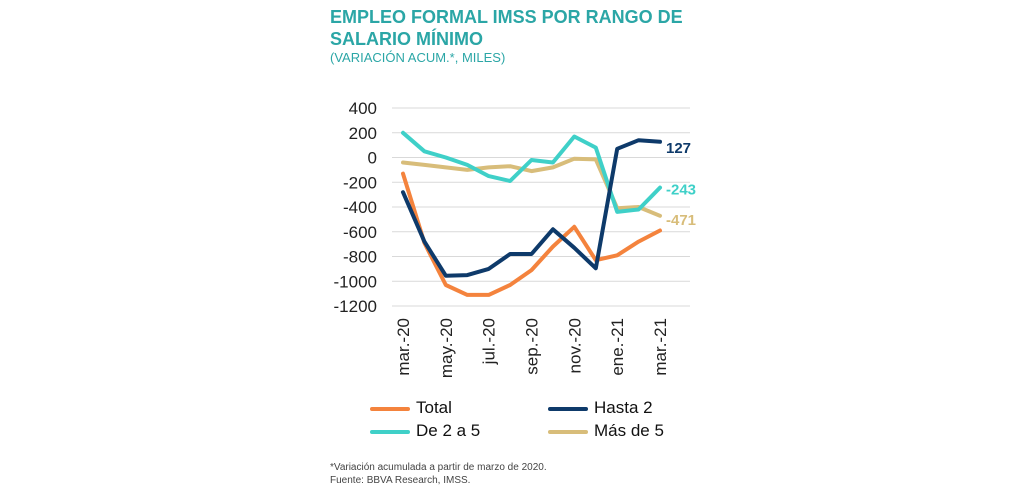 This screenshot has width=1024, height=493. I want to click on end-label-hasta-2: 127, so click(678, 148).